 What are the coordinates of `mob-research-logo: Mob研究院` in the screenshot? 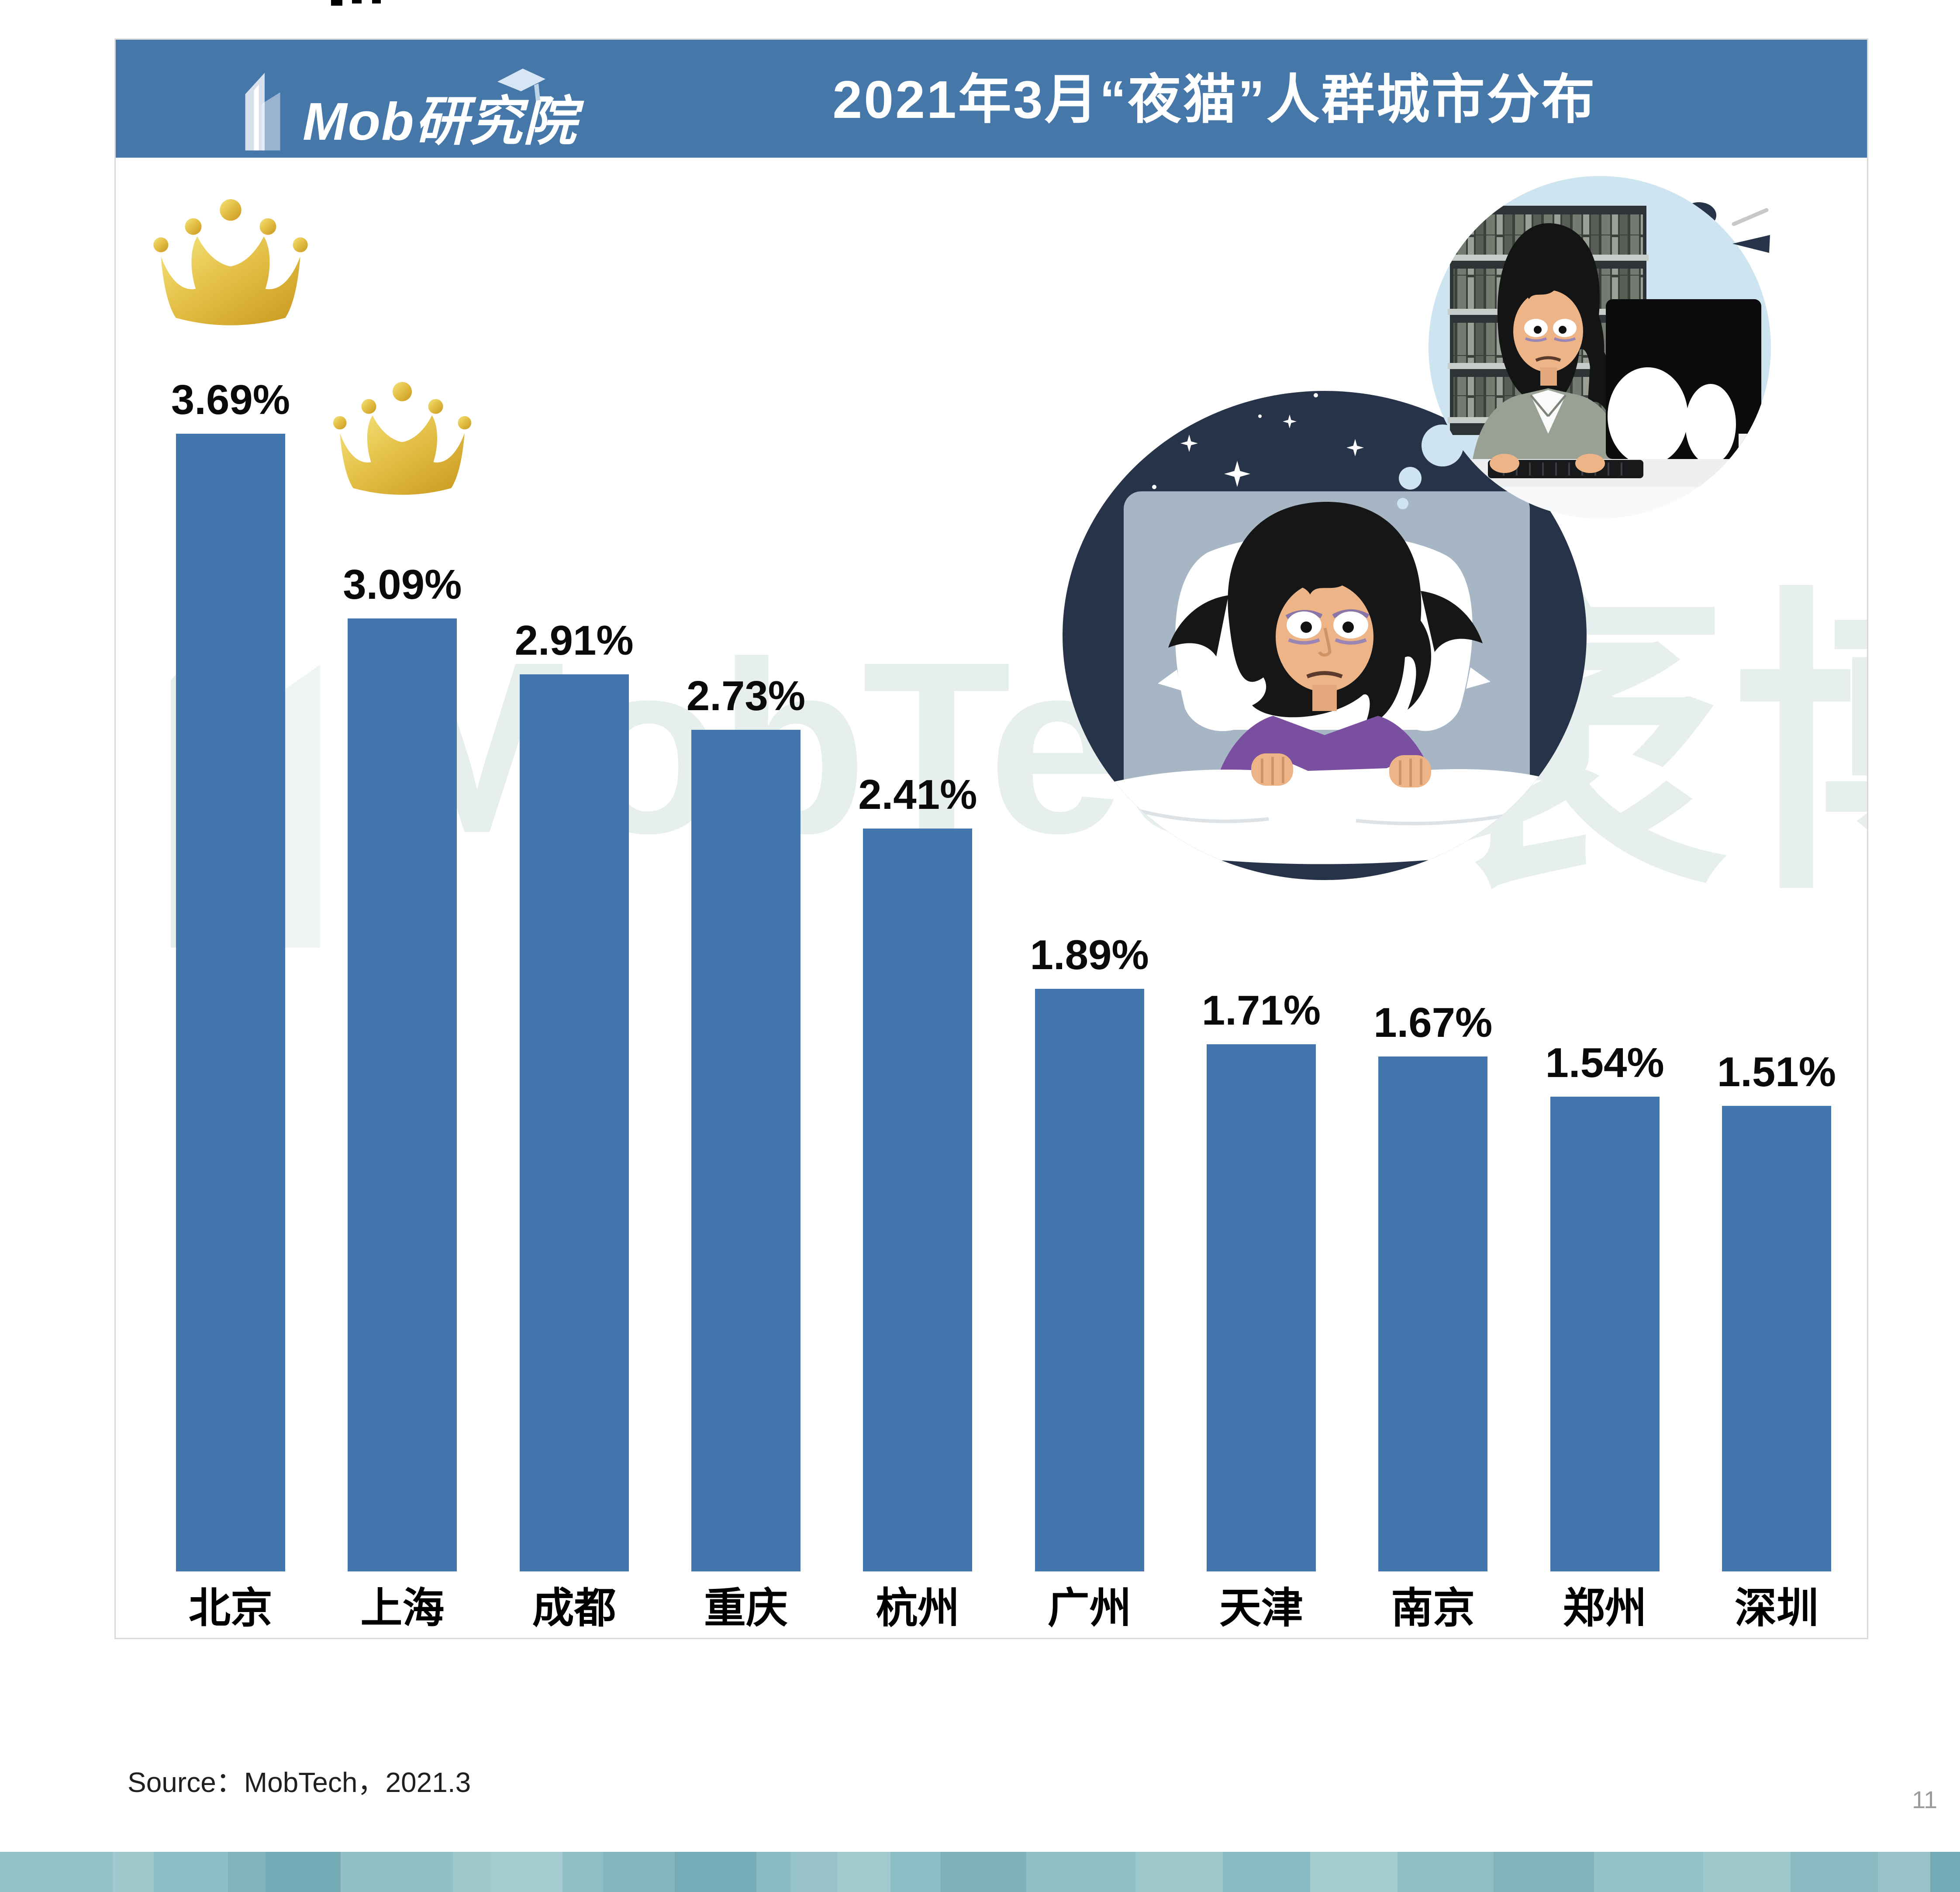 It's located at (406, 107).